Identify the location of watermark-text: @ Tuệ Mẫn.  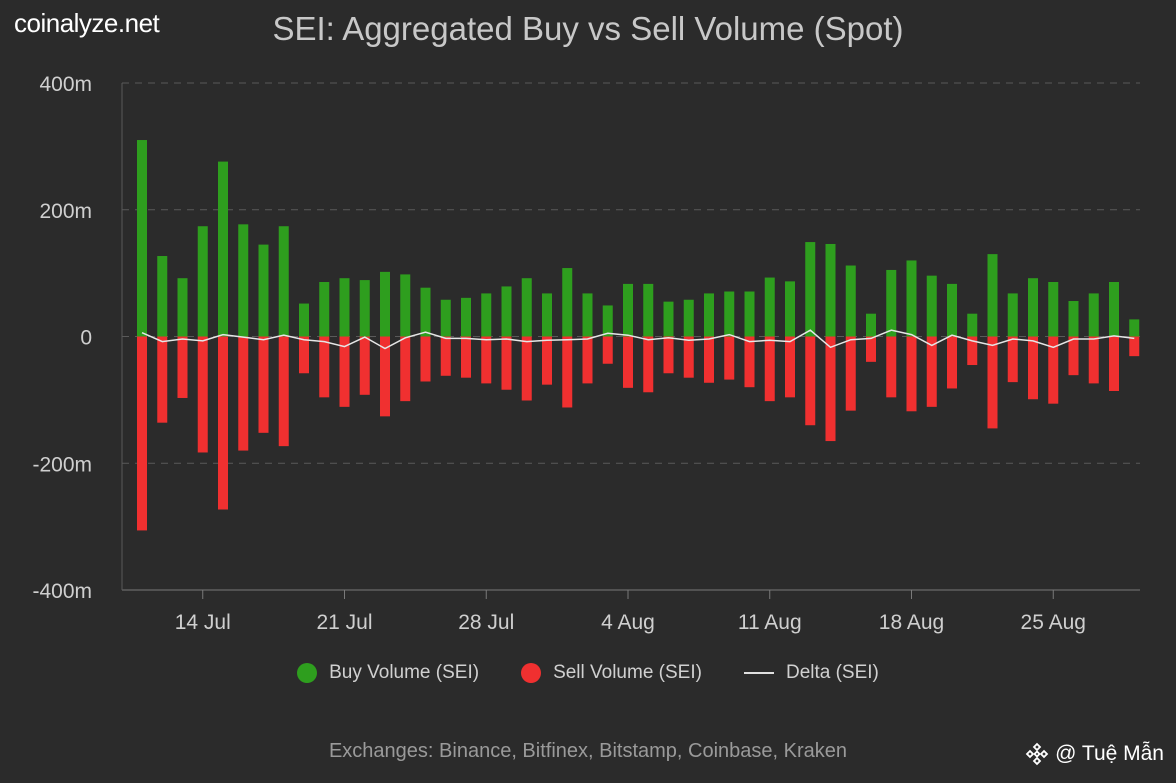
(1109, 753).